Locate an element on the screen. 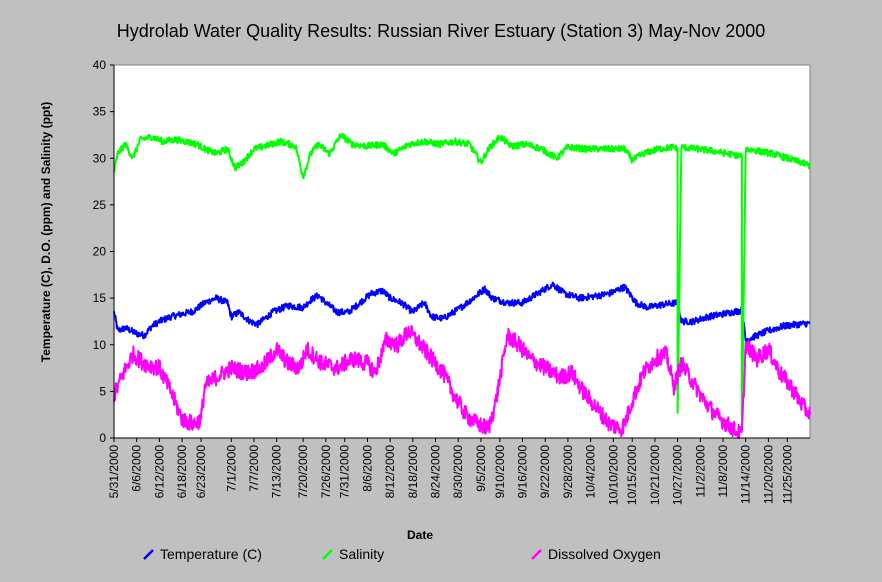 This screenshot has height=582, width=882. legend-label-1: Salinity is located at coordinates (361, 554).